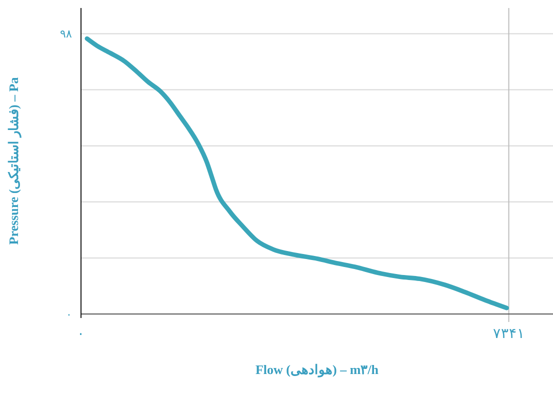 The width and height of the screenshot is (553, 396). What do you see at coordinates (14, 160) in the screenshot?
I see `y-axis-title: Pressure (فشار استاتیکی) – Pa` at bounding box center [14, 160].